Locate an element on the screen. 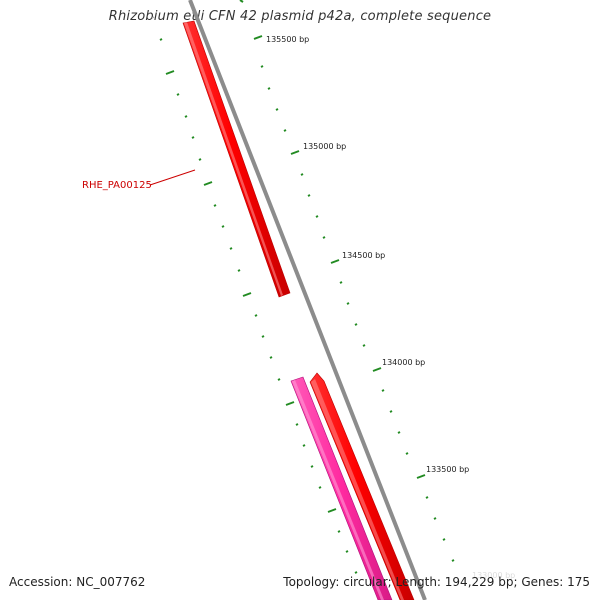  gene-pink-highlight is located at coordinates (338, 490).